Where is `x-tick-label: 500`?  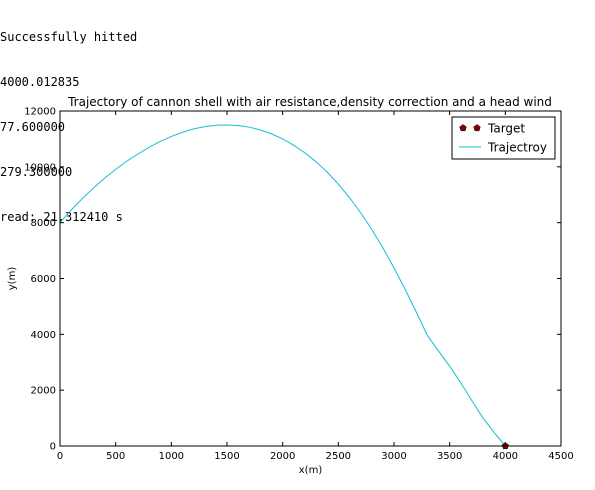 x-tick-label: 500 is located at coordinates (115, 456).